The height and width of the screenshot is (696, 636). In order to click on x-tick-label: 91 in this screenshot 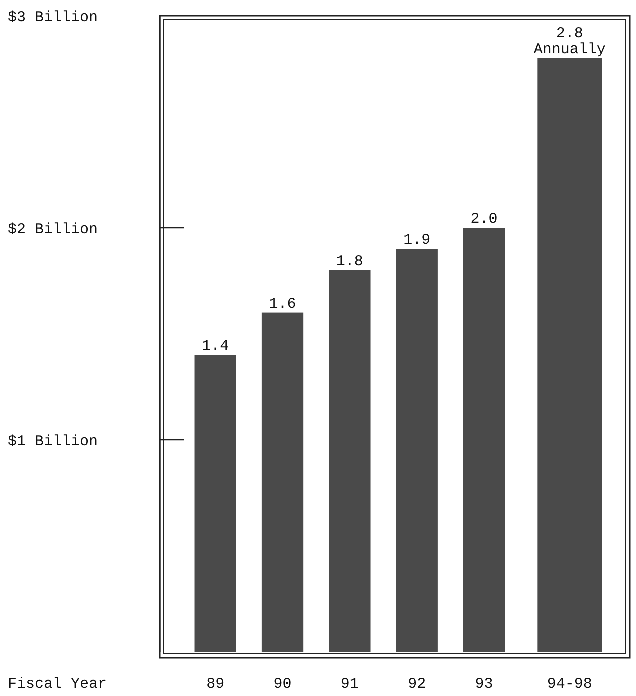, I will do `click(349, 684)`.